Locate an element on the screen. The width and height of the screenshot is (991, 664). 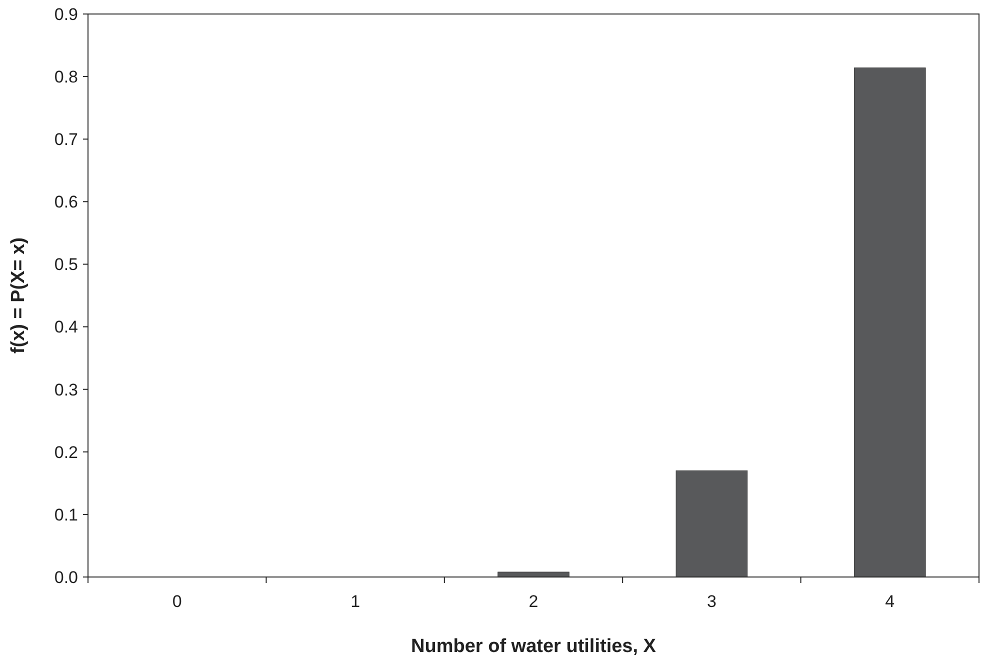
y-tick-label: 0.7 is located at coordinates (66, 140).